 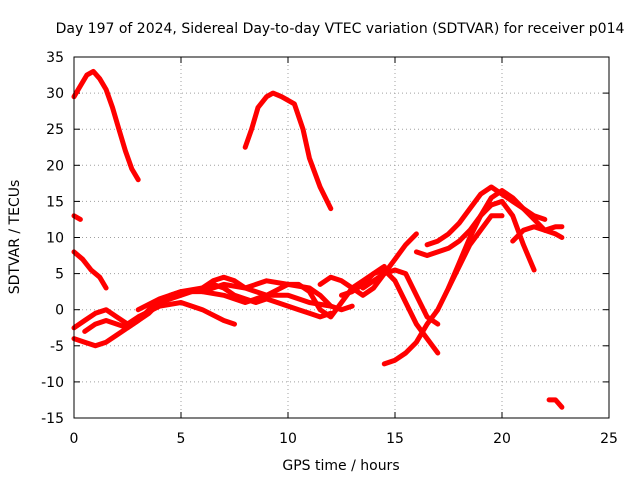 I want to click on y-tick-label: 5, so click(x=59, y=275).